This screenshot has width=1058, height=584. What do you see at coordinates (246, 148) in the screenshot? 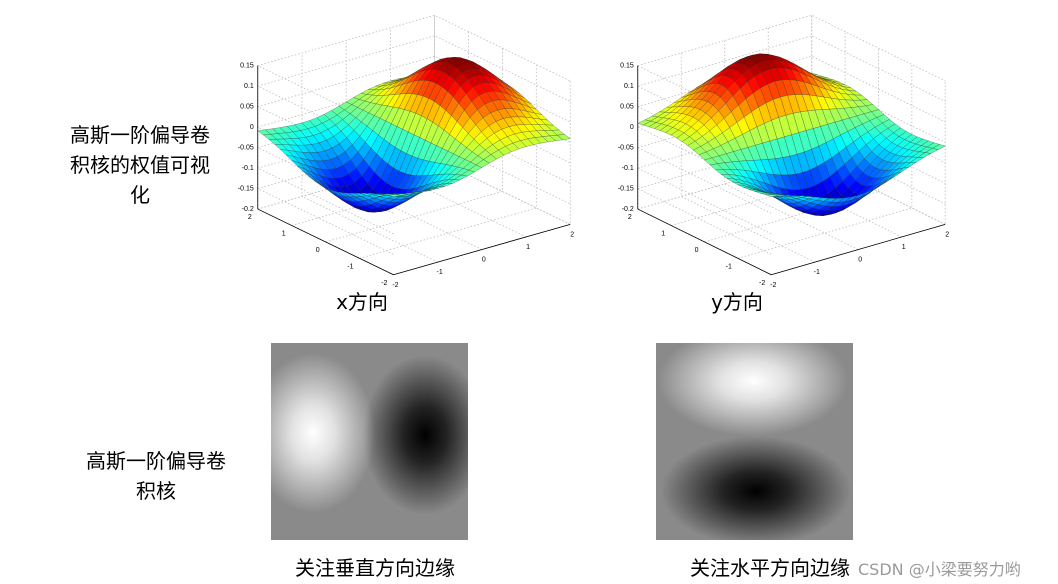
I see `z-tick-label: -0.05` at bounding box center [246, 148].